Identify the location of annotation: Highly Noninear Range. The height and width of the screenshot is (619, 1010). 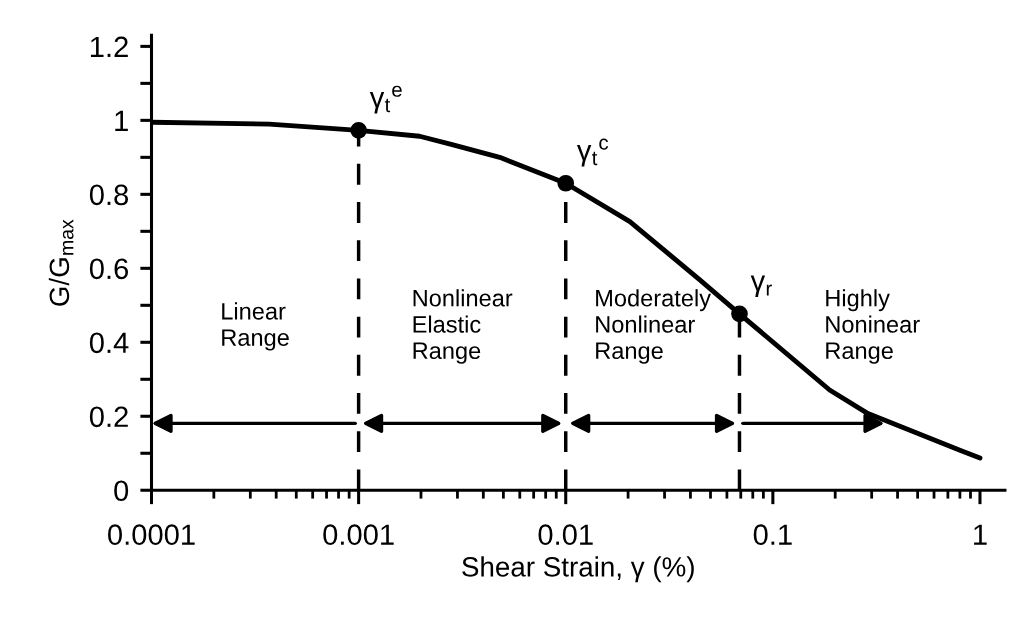
(873, 326).